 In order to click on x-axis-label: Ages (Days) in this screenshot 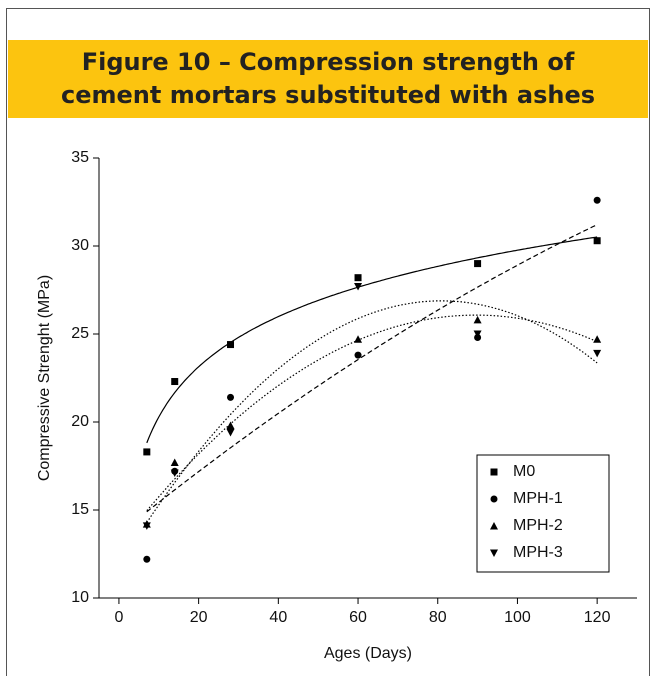, I will do `click(368, 653)`.